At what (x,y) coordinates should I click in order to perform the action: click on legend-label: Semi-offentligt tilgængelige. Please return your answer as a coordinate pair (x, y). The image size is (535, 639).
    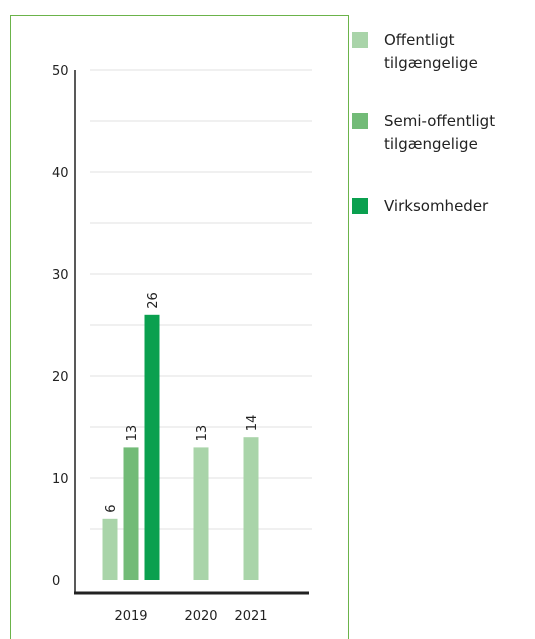
    Looking at the image, I should click on (442, 132).